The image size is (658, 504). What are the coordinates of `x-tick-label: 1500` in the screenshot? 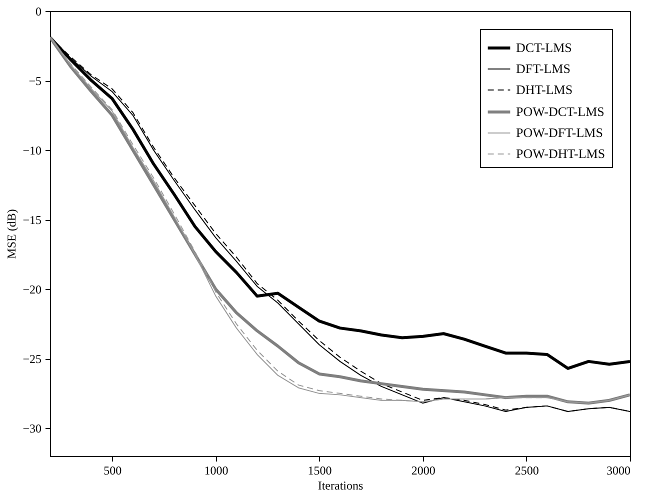 It's located at (320, 471).